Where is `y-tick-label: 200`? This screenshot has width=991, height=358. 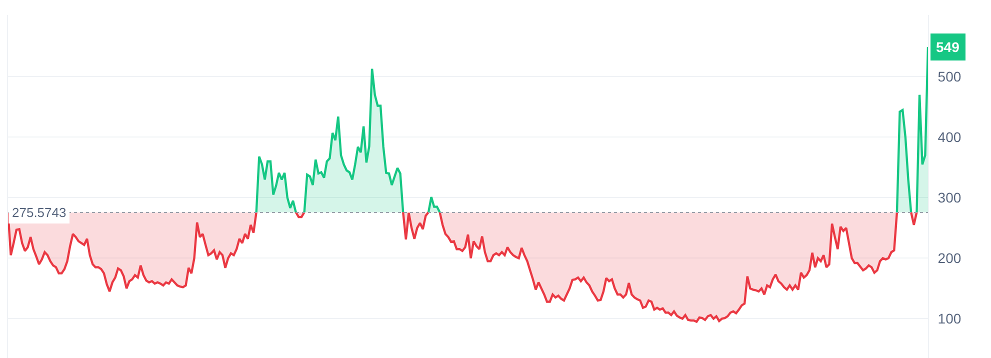
y-tick-label: 200 is located at coordinates (950, 258).